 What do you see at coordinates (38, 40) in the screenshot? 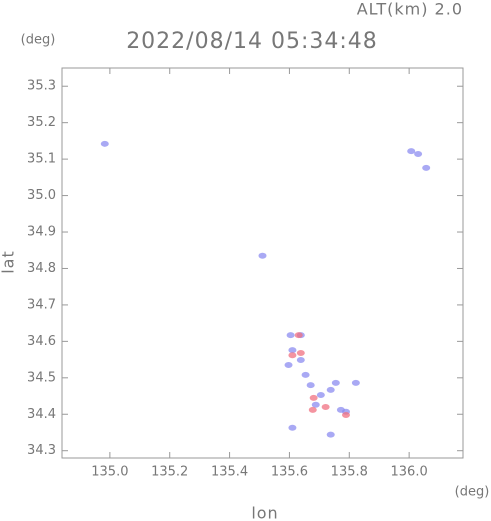
I see `y-unit: (deg)` at bounding box center [38, 40].